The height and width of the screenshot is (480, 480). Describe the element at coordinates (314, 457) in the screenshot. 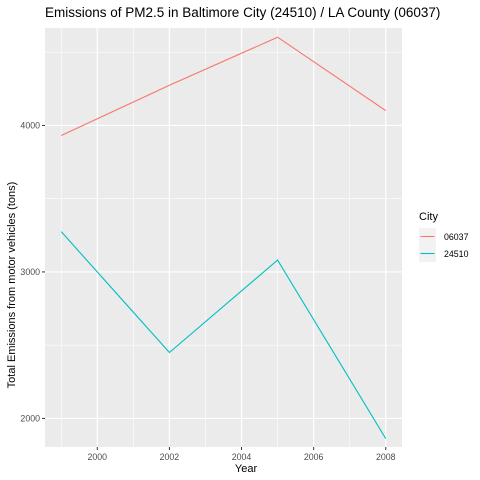

I see `x-tick-label: 2006` at that location.